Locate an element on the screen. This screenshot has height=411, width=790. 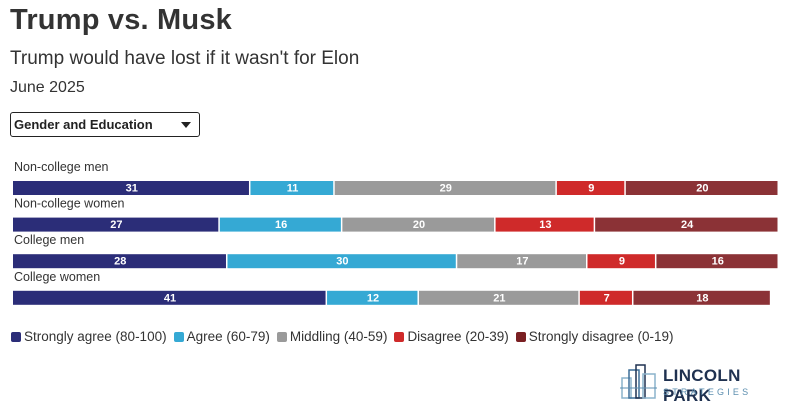
legend-item: Middling (40-59) is located at coordinates (332, 336).